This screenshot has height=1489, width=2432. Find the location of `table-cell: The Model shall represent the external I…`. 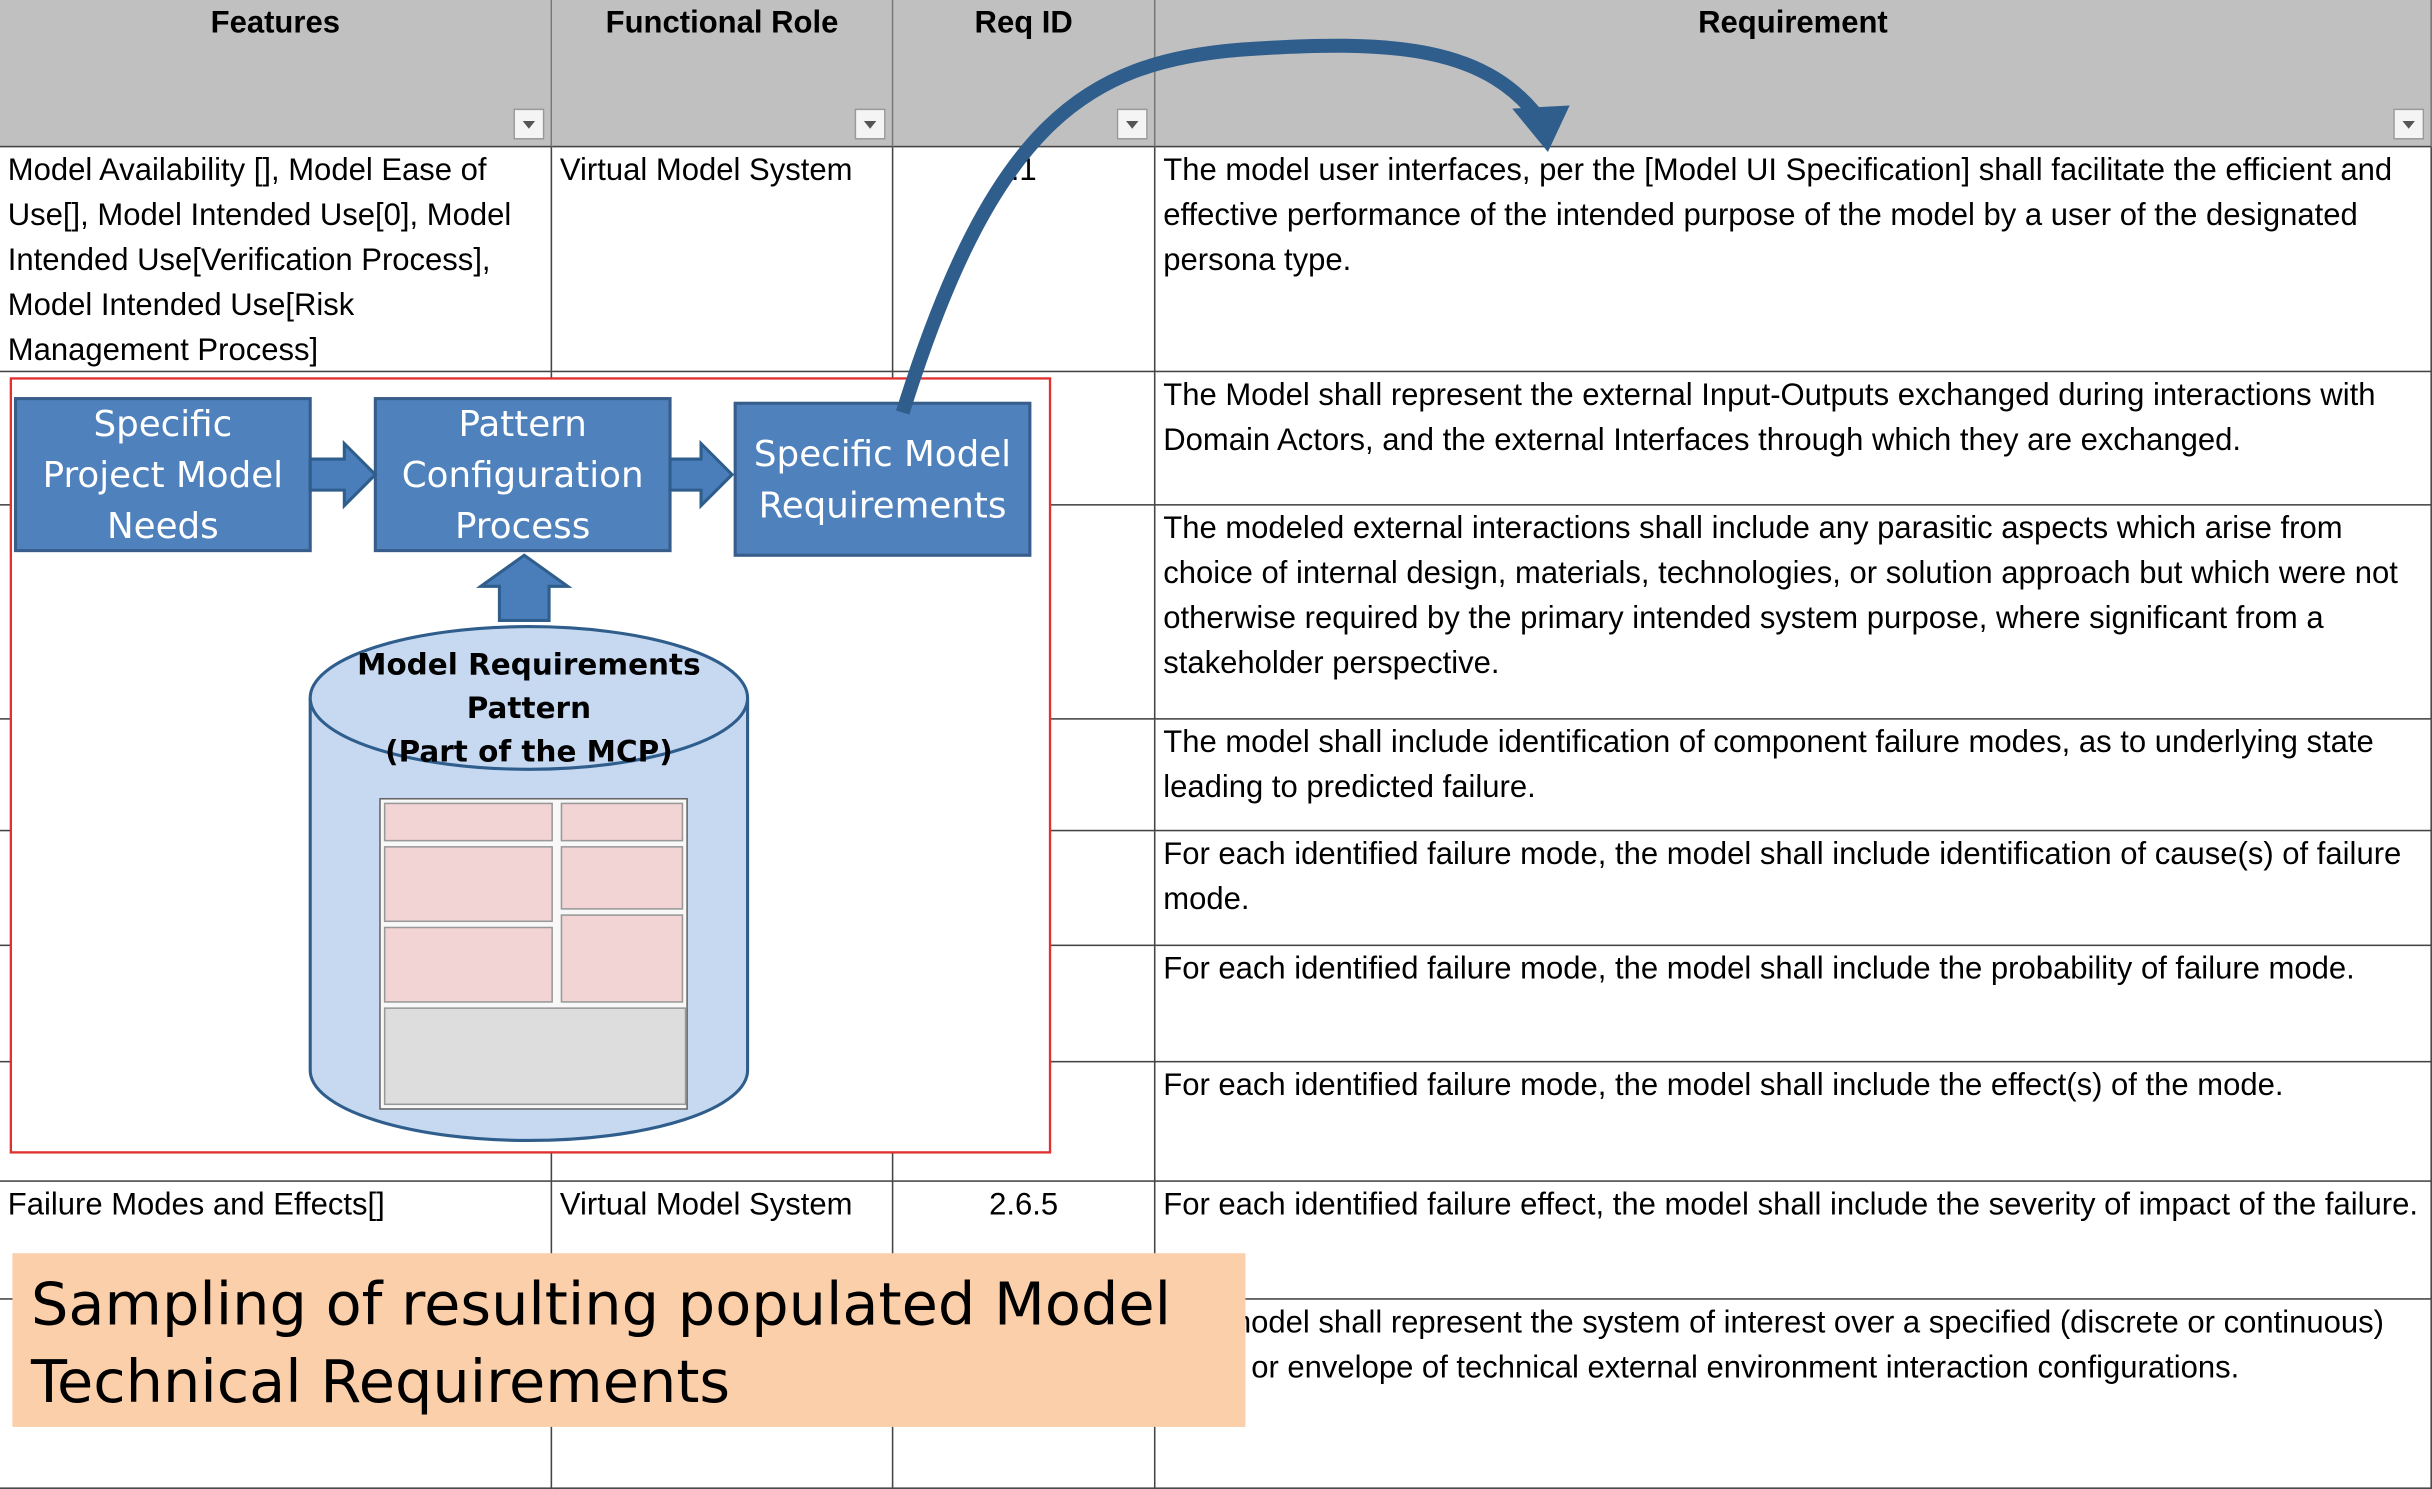

table-cell: The Model shall represent the external I… is located at coordinates (1793, 439).